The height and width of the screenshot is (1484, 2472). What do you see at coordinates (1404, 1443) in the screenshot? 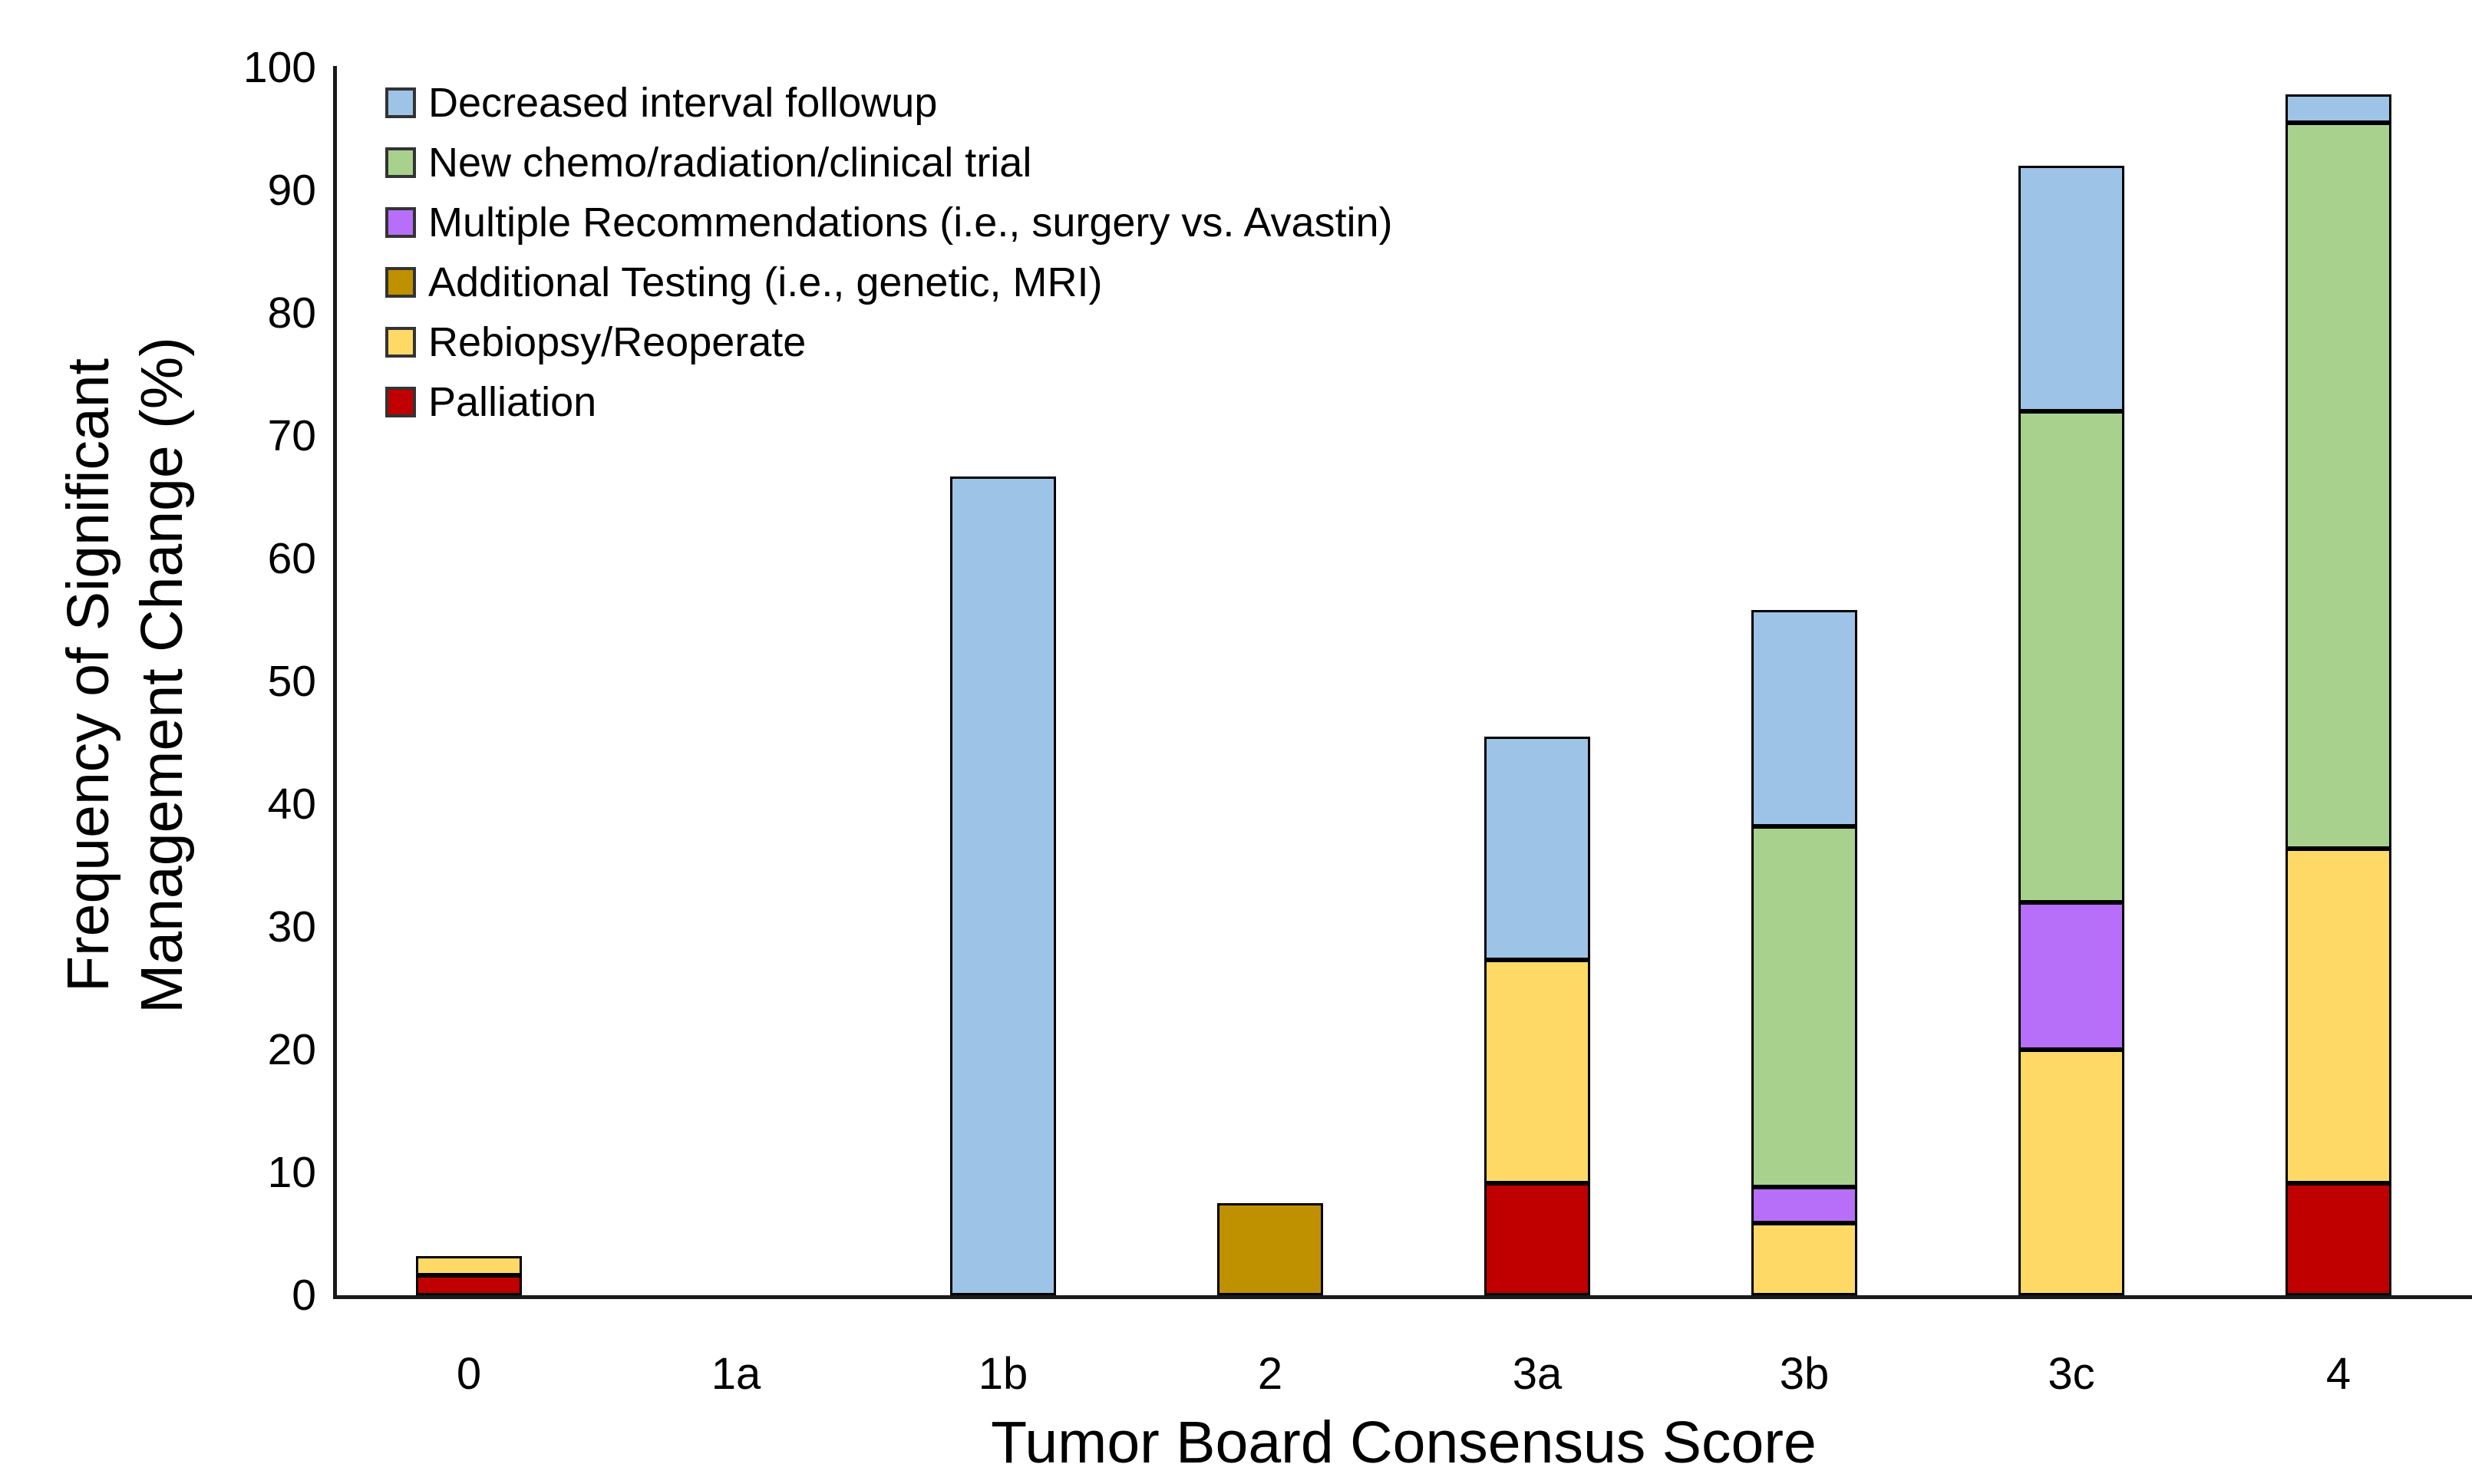
I see `x-axis-title: Tumor Board Consensus Score` at bounding box center [1404, 1443].